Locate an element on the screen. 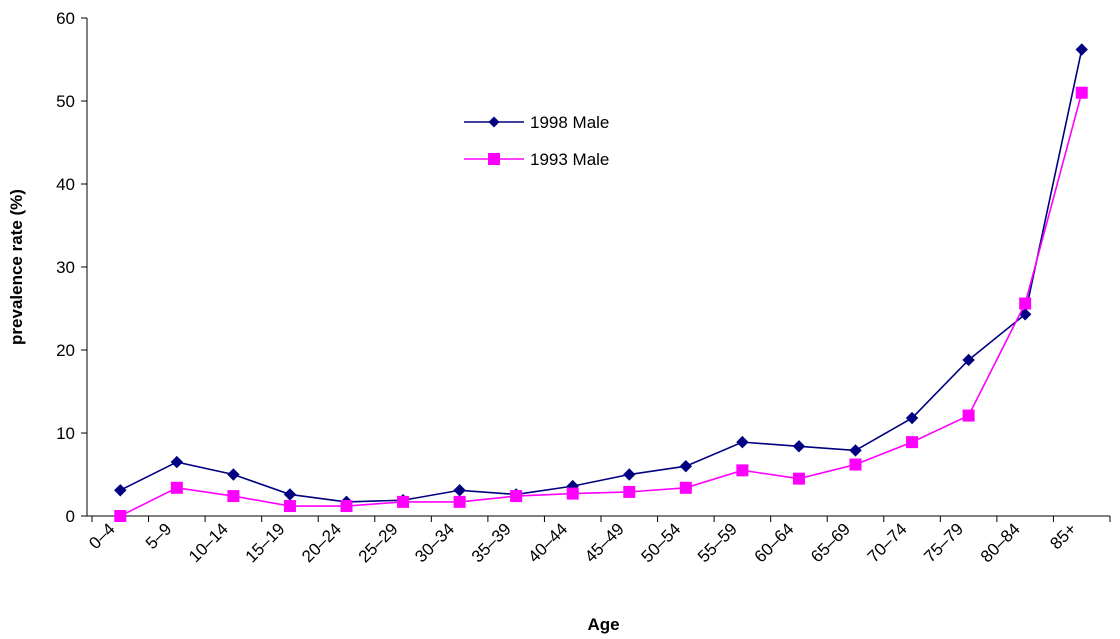 The width and height of the screenshot is (1120, 639). legend-item: 1998 Male is located at coordinates (536, 122).